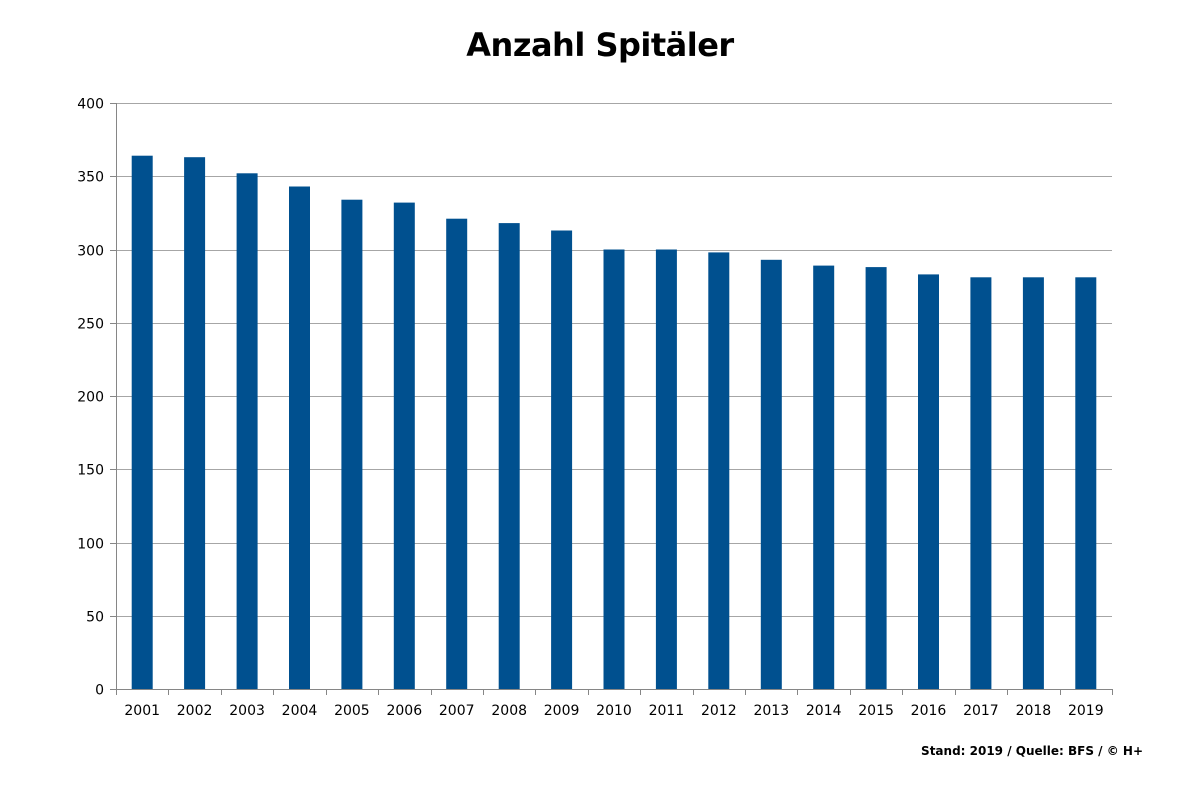 This screenshot has width=1200, height=796. What do you see at coordinates (771, 711) in the screenshot?
I see `x-tick-label: 2013` at bounding box center [771, 711].